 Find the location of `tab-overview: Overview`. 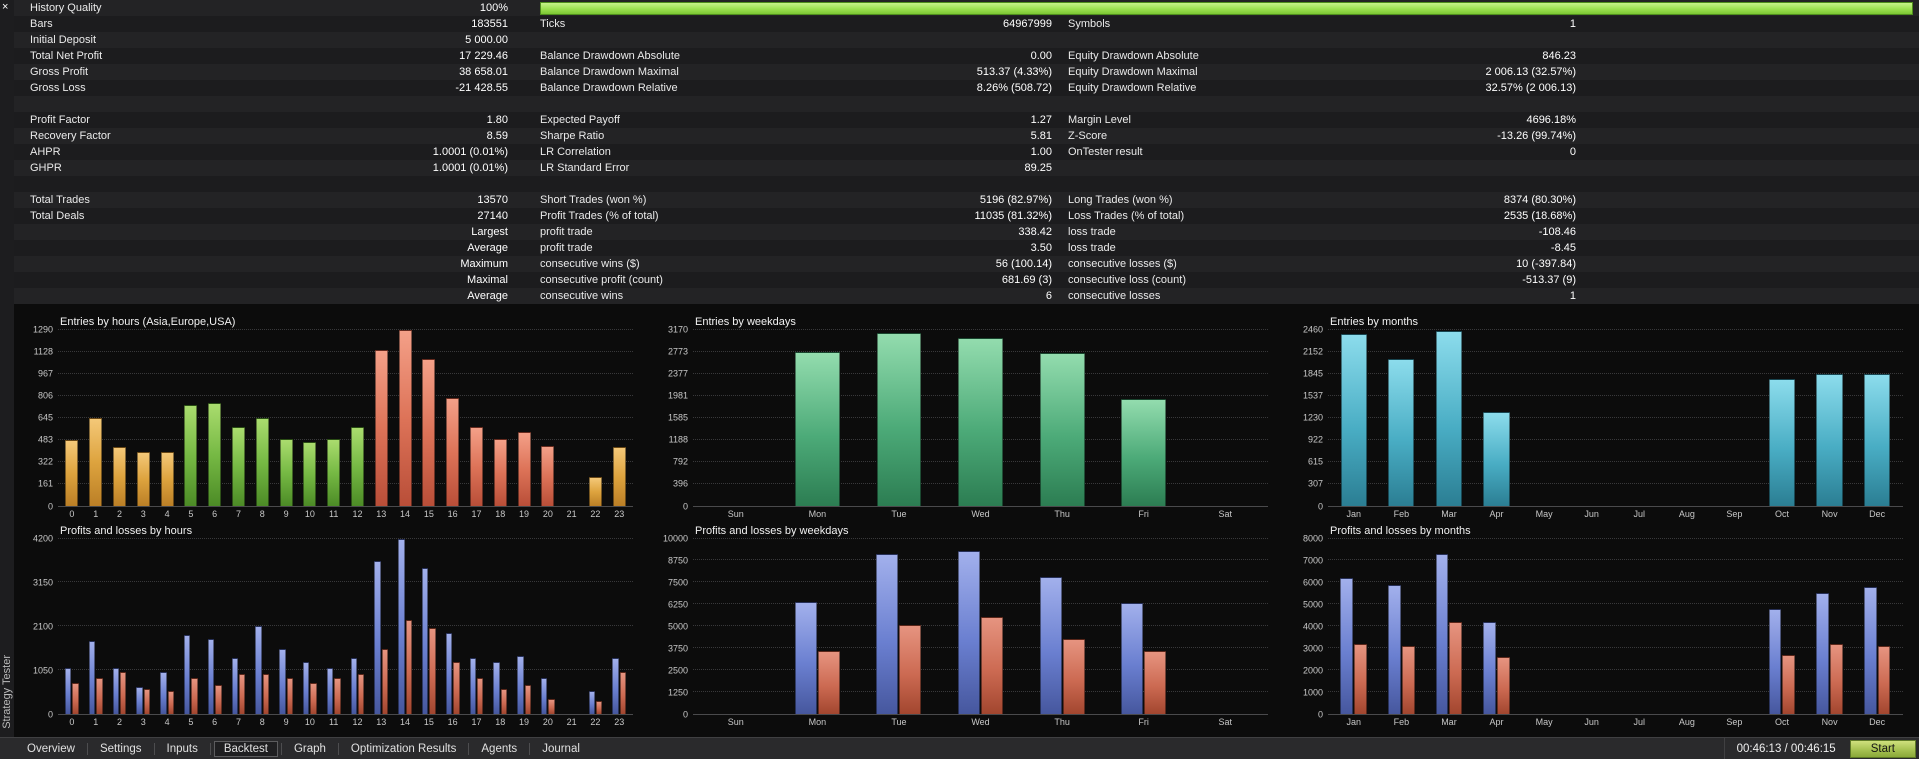

tab-overview: Overview is located at coordinates (51, 748).